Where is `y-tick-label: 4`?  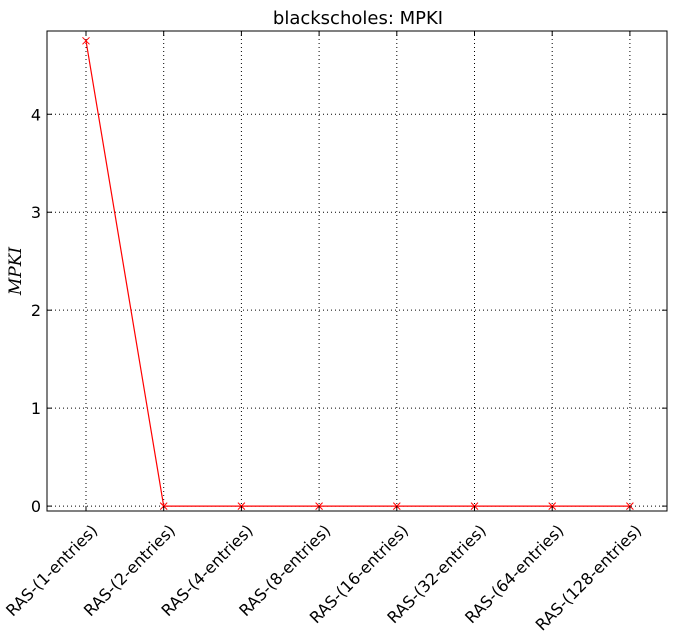
y-tick-label: 4 is located at coordinates (36, 114).